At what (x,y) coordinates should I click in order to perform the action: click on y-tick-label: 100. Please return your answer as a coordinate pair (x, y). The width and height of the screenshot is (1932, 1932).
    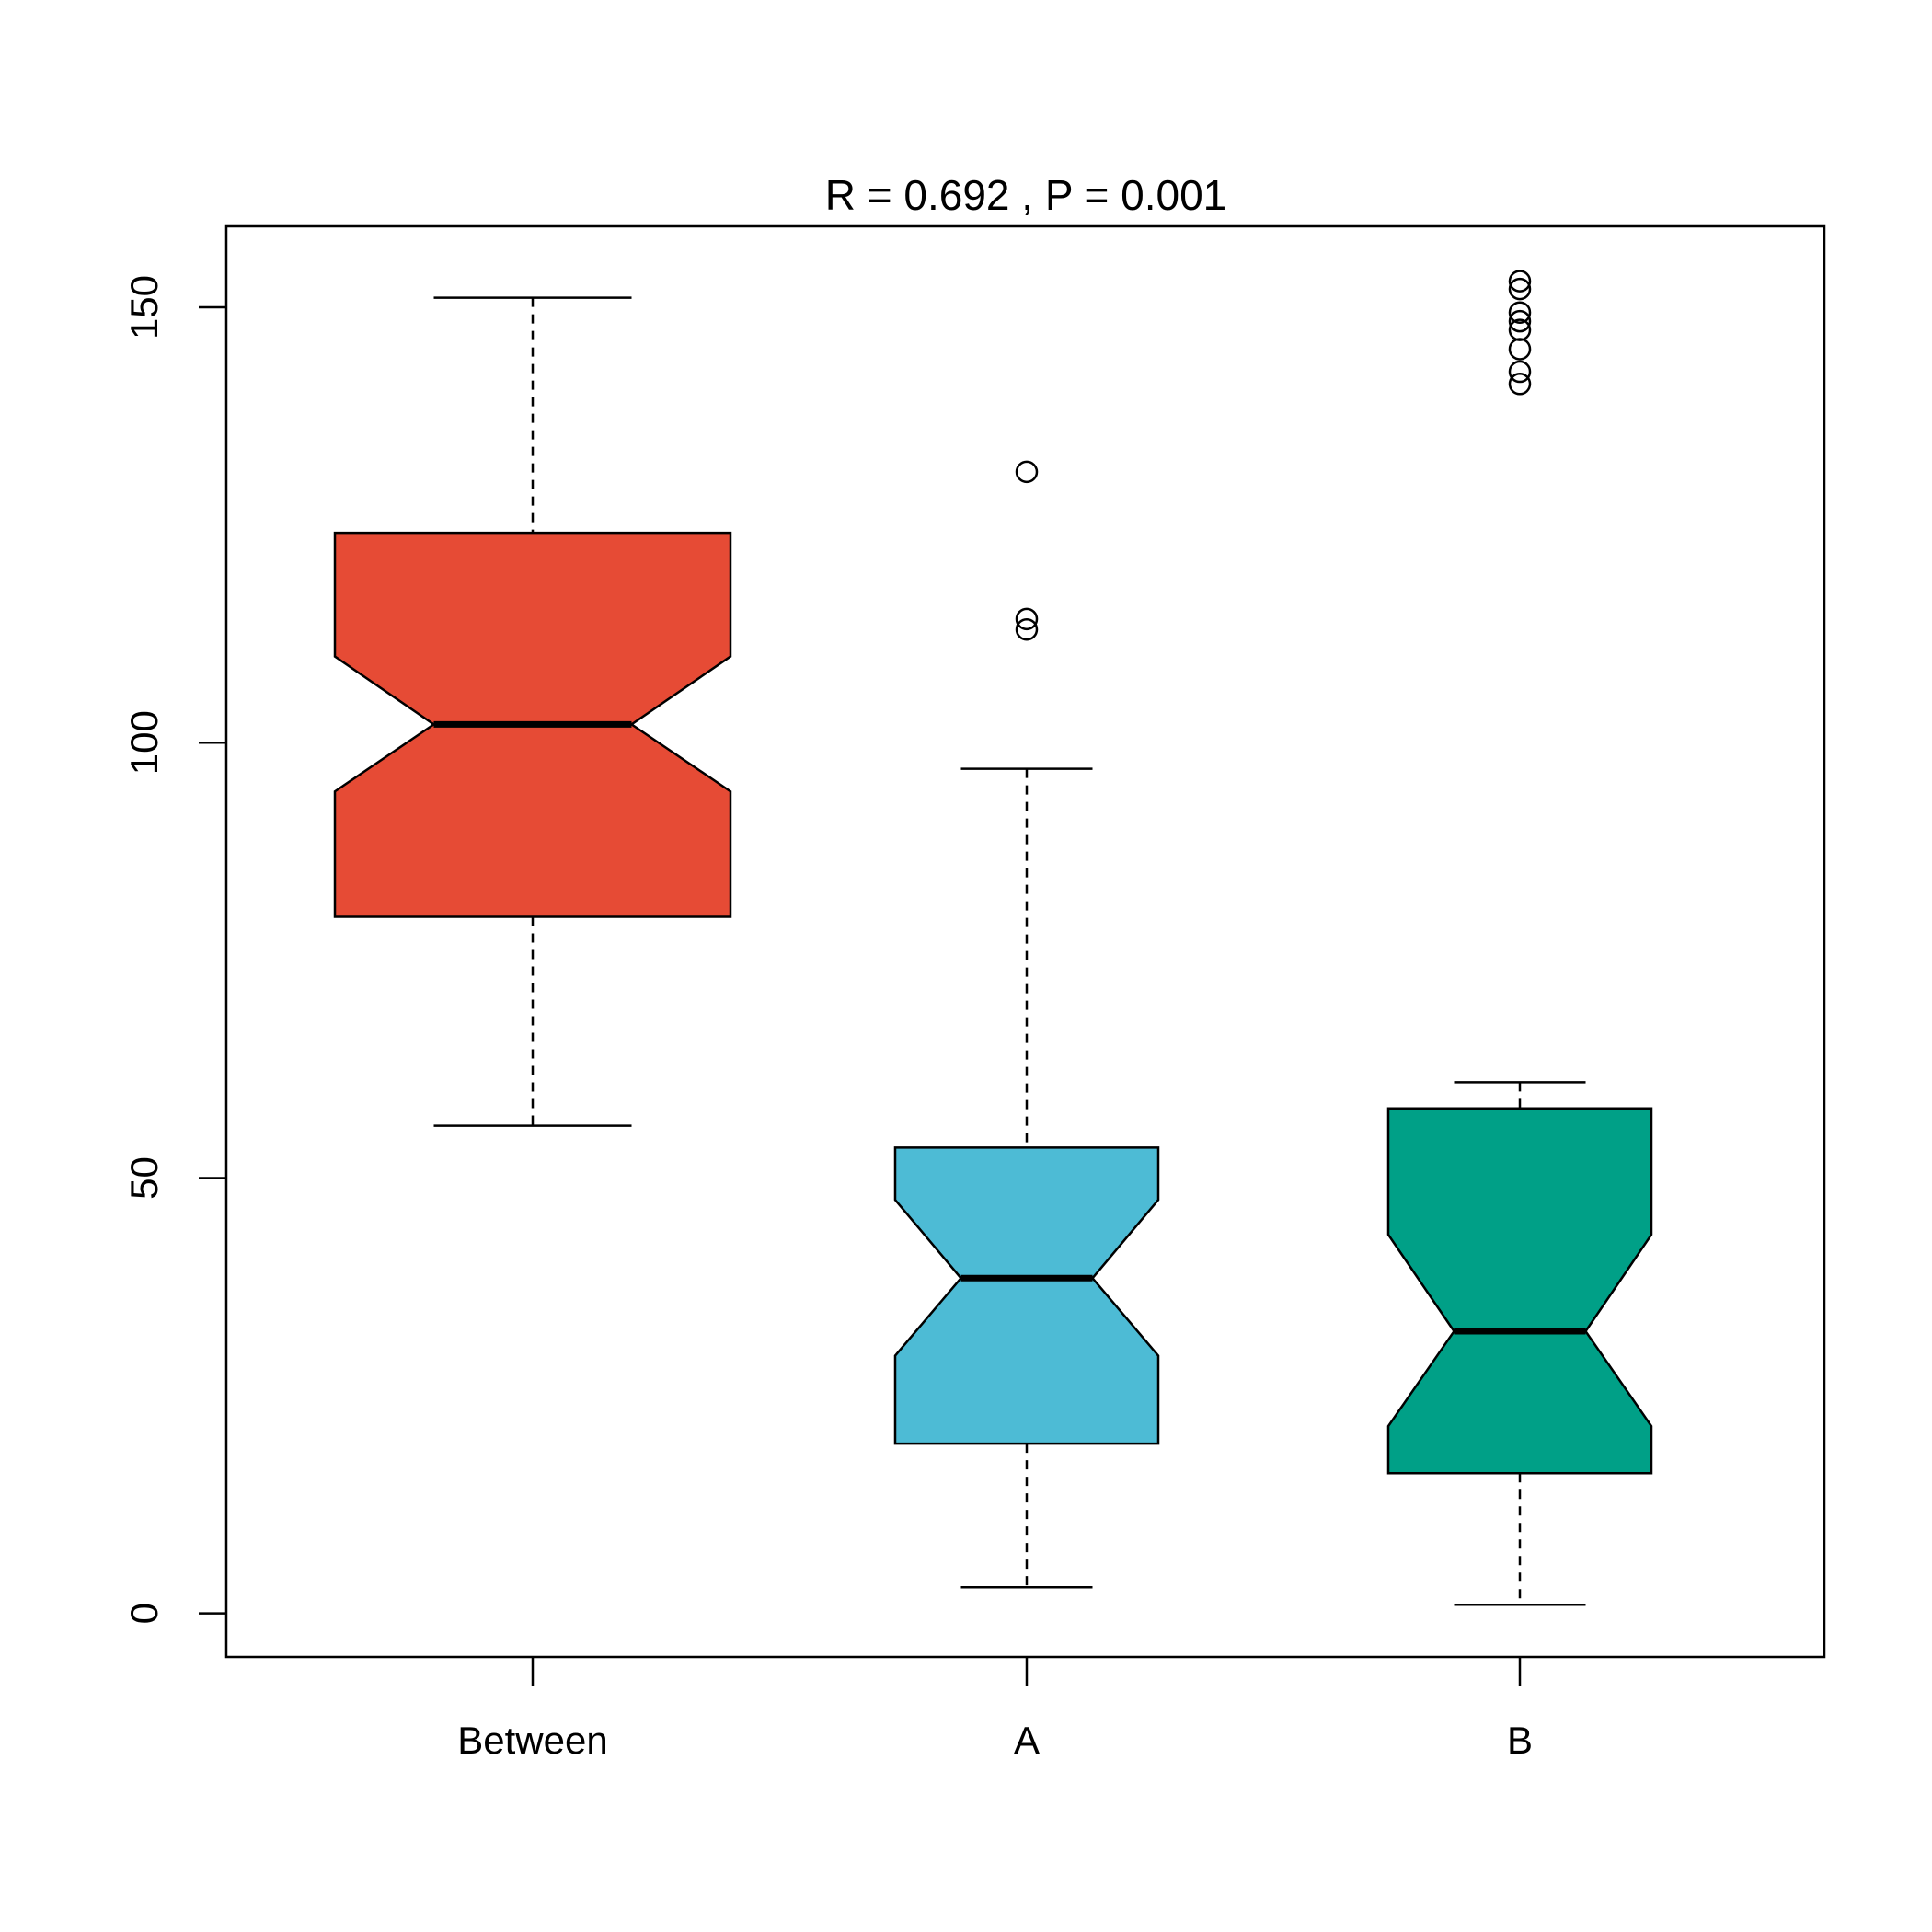
    Looking at the image, I should click on (144, 742).